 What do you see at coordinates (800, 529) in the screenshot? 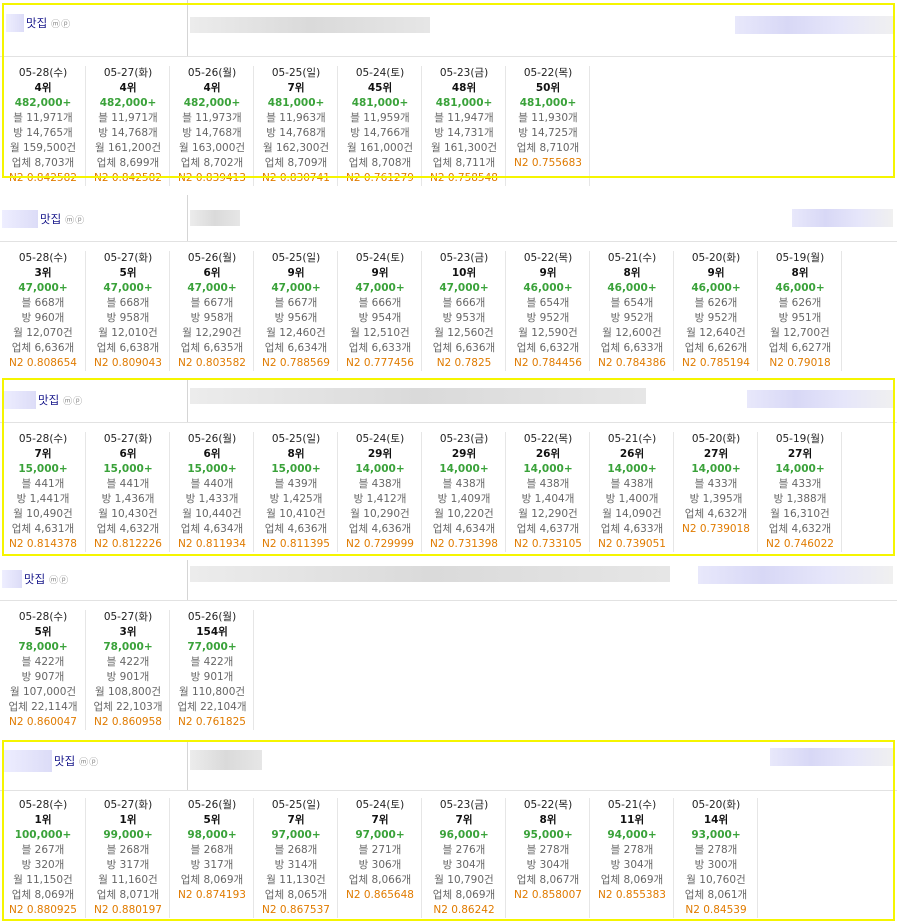
I see `business-count: 업체 4,632개` at bounding box center [800, 529].